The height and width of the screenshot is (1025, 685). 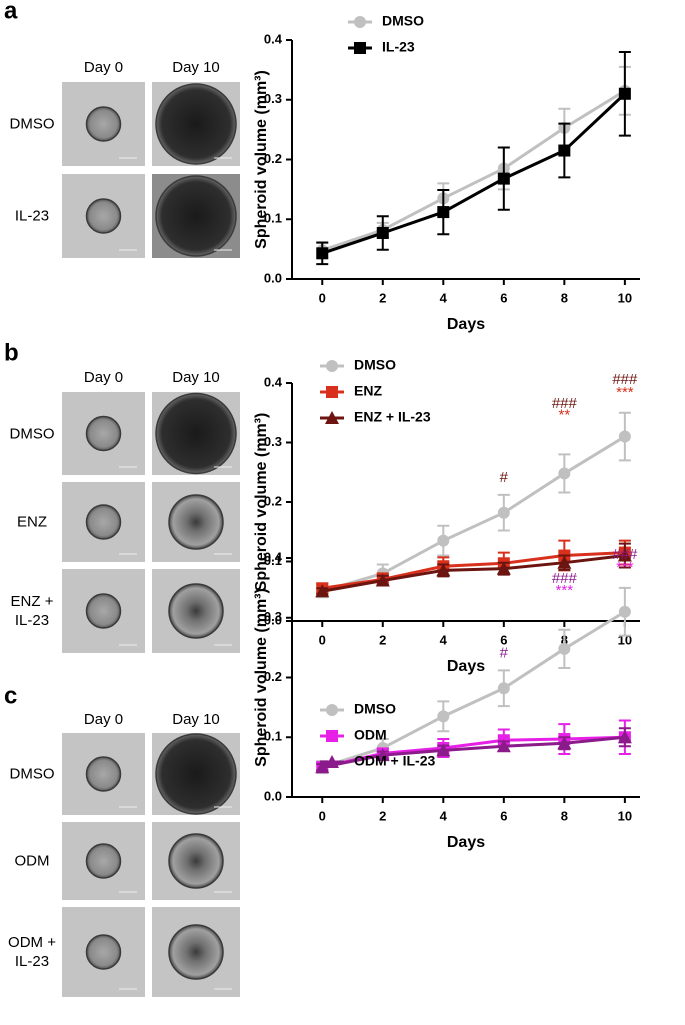 What do you see at coordinates (565, 415) in the screenshot?
I see `annotation: **` at bounding box center [565, 415].